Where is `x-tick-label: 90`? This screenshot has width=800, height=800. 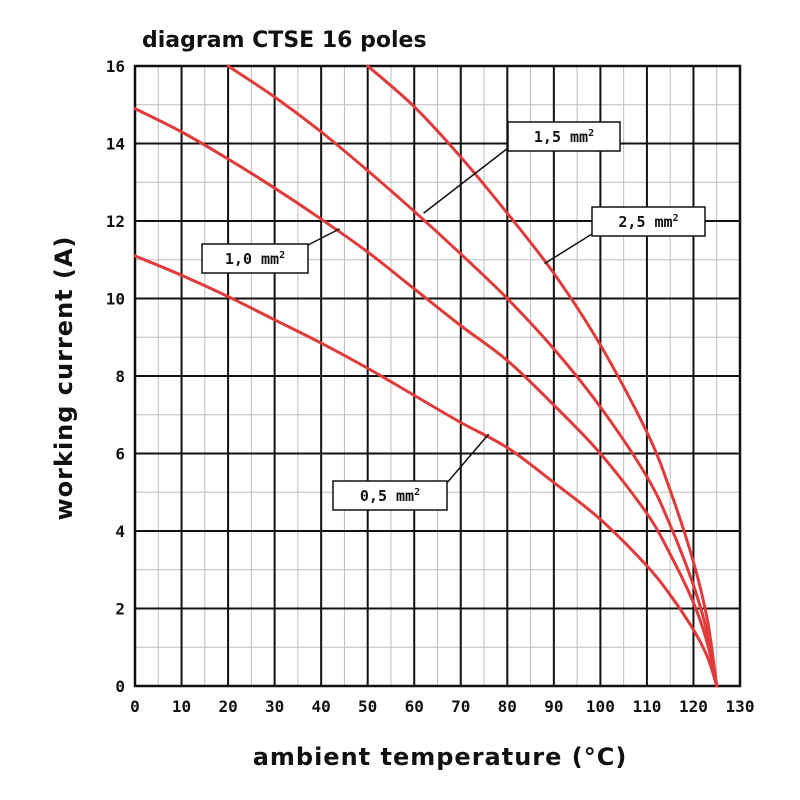 x-tick-label: 90 is located at coordinates (553, 706).